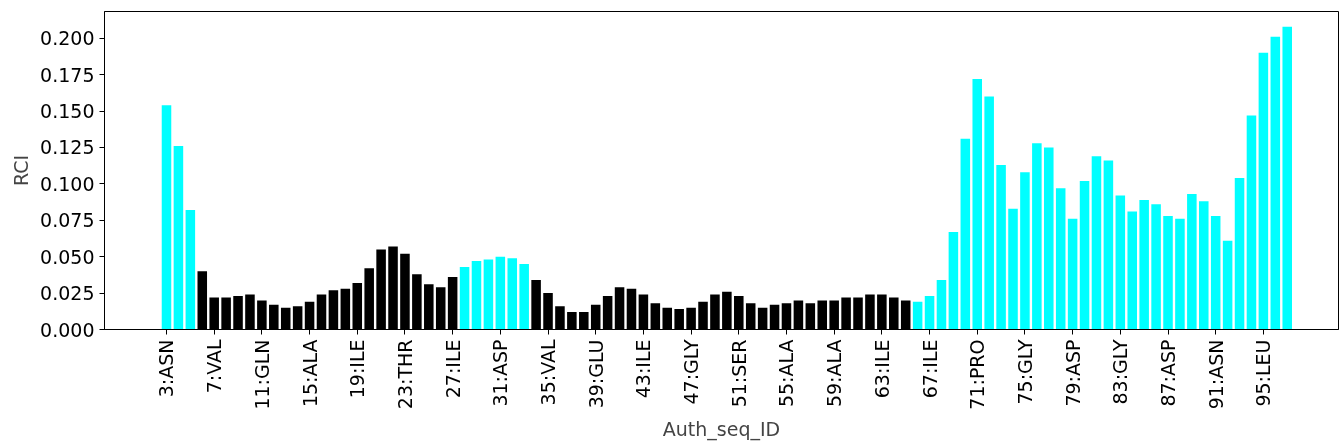 The image size is (1339, 442). Describe the element at coordinates (691, 372) in the screenshot. I see `x-tick-label: 47:GLY` at that location.